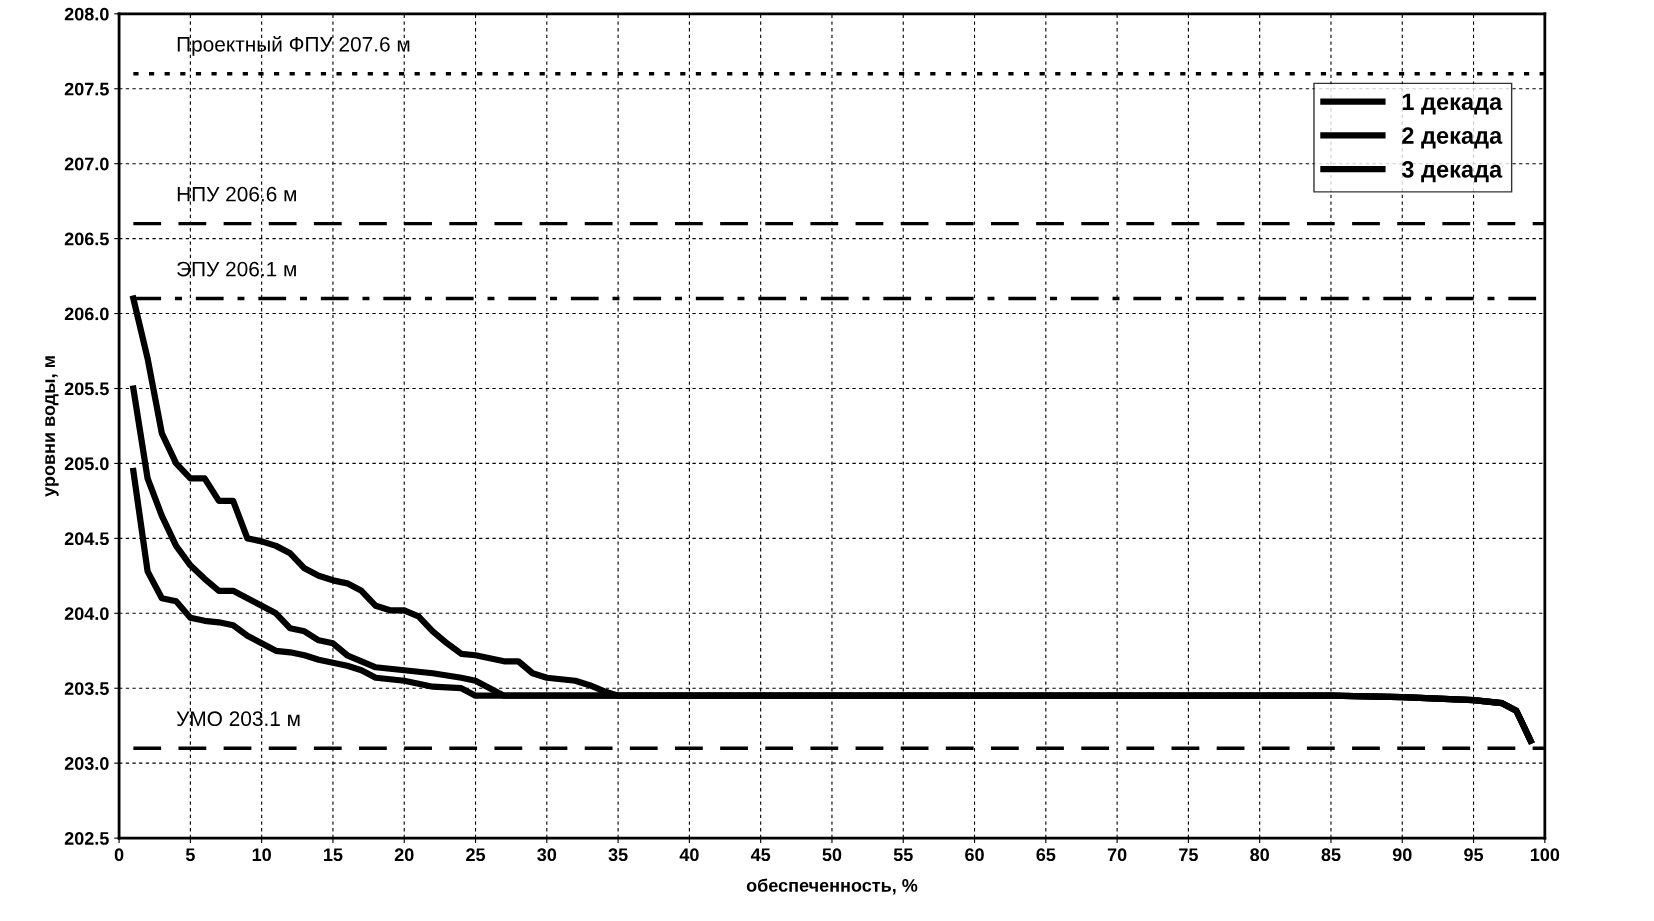 This screenshot has width=1654, height=921. Describe the element at coordinates (1452, 104) in the screenshot. I see `legend-label: 1 декада` at that location.